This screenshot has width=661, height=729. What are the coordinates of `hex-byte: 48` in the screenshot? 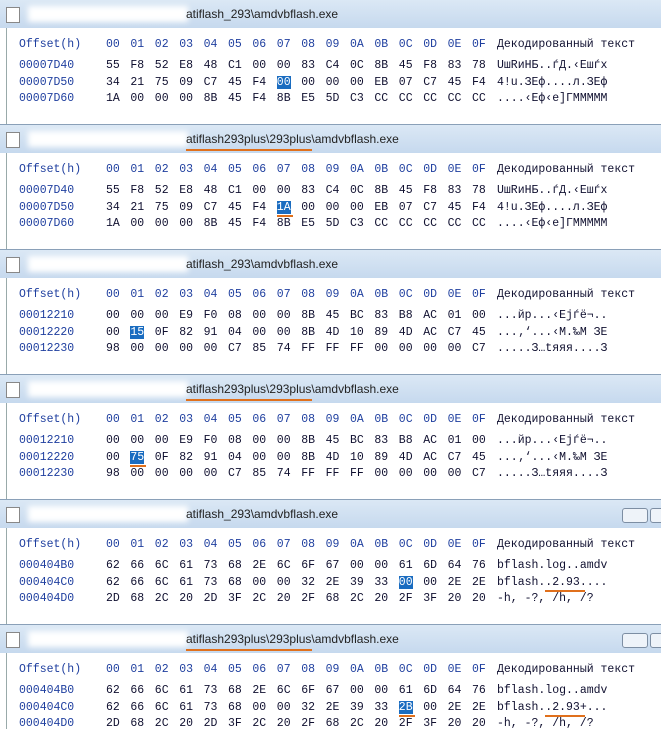 It's located at (210, 190).